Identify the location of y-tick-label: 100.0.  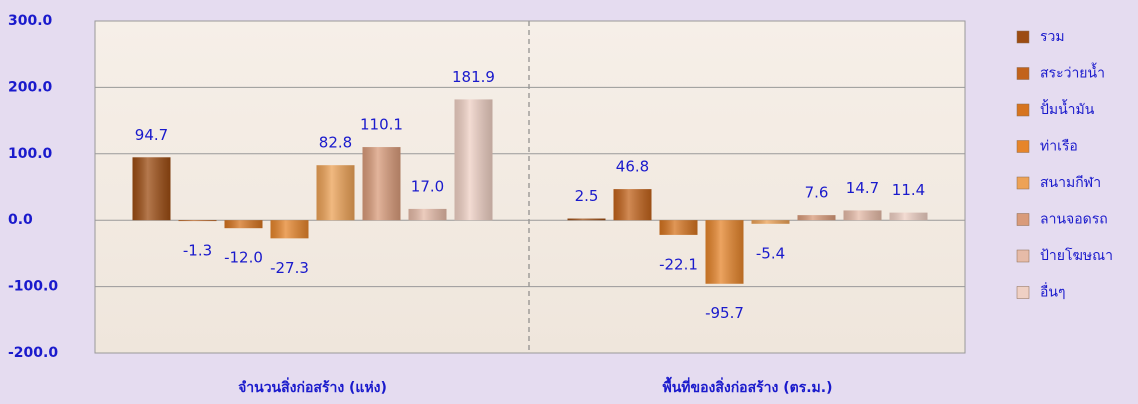
(30, 154).